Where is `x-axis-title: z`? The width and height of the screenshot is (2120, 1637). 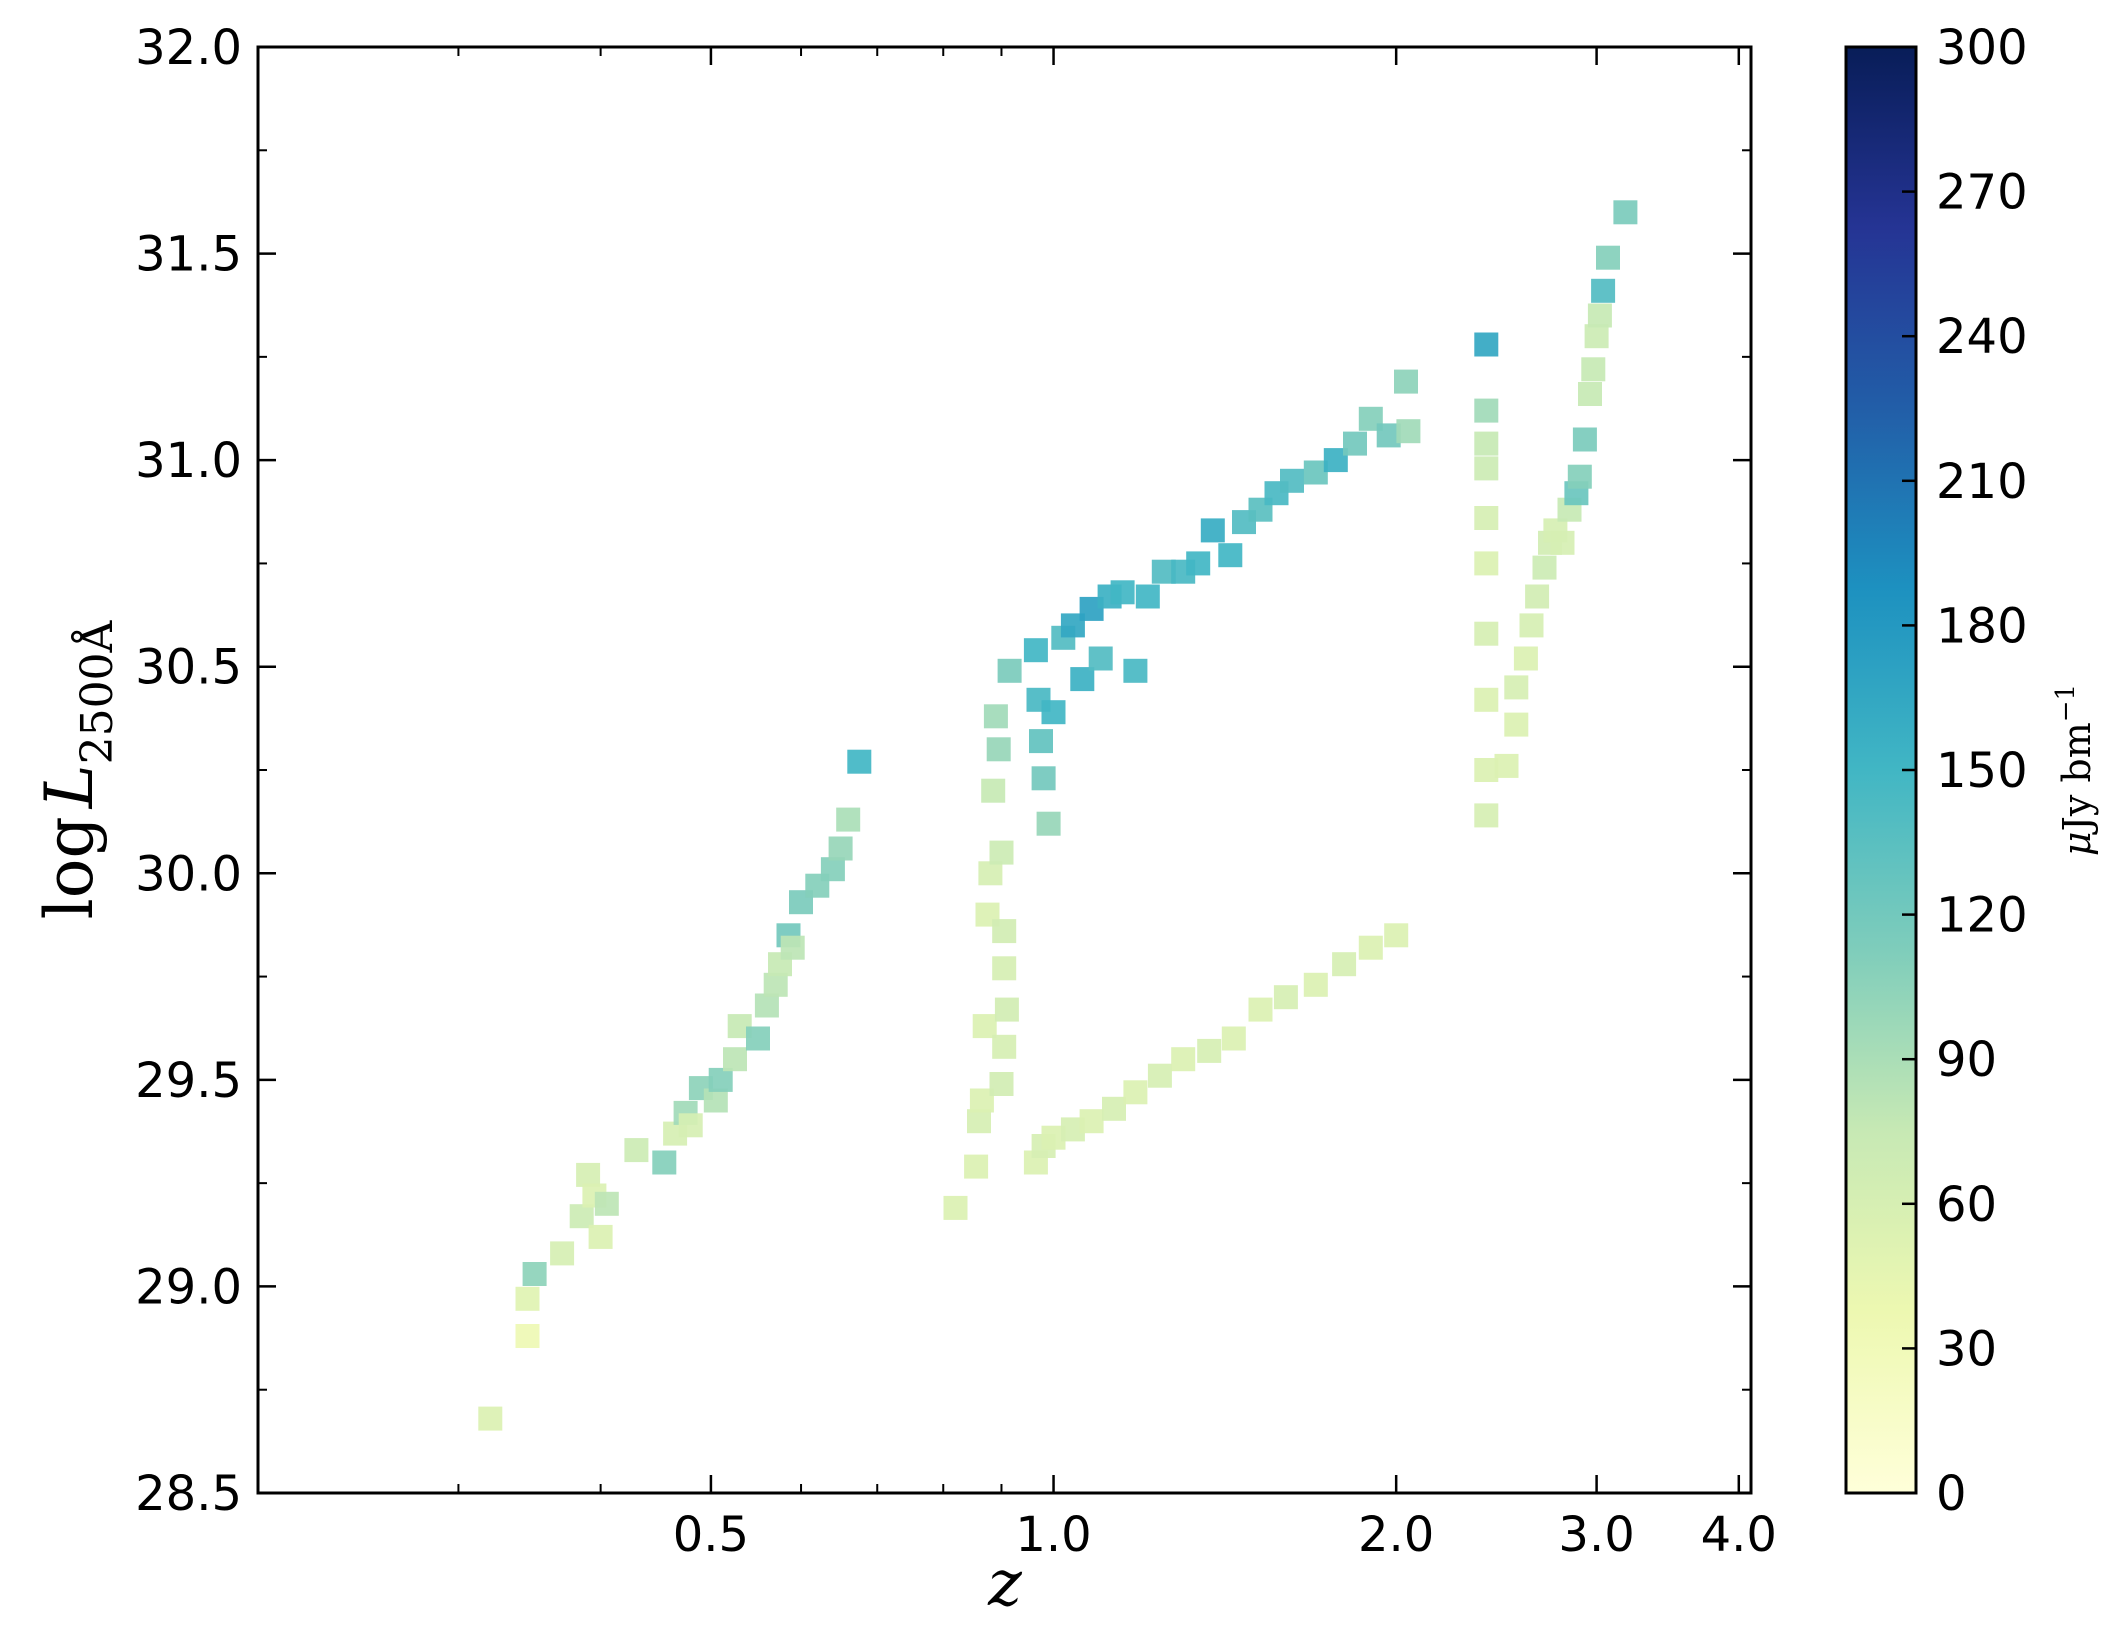 x-axis-title: z is located at coordinates (1005, 1584).